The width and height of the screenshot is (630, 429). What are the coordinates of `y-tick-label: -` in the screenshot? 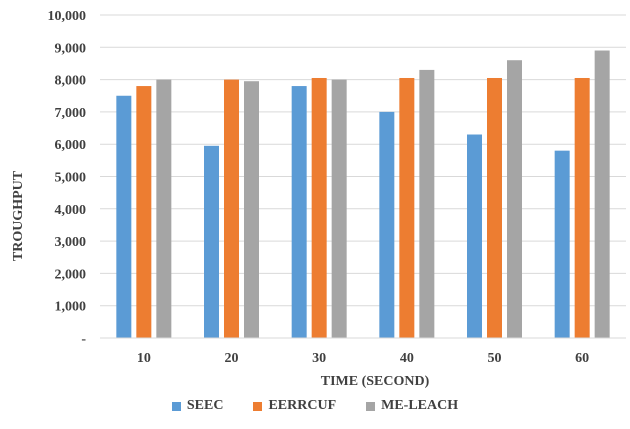 It's located at (83, 339).